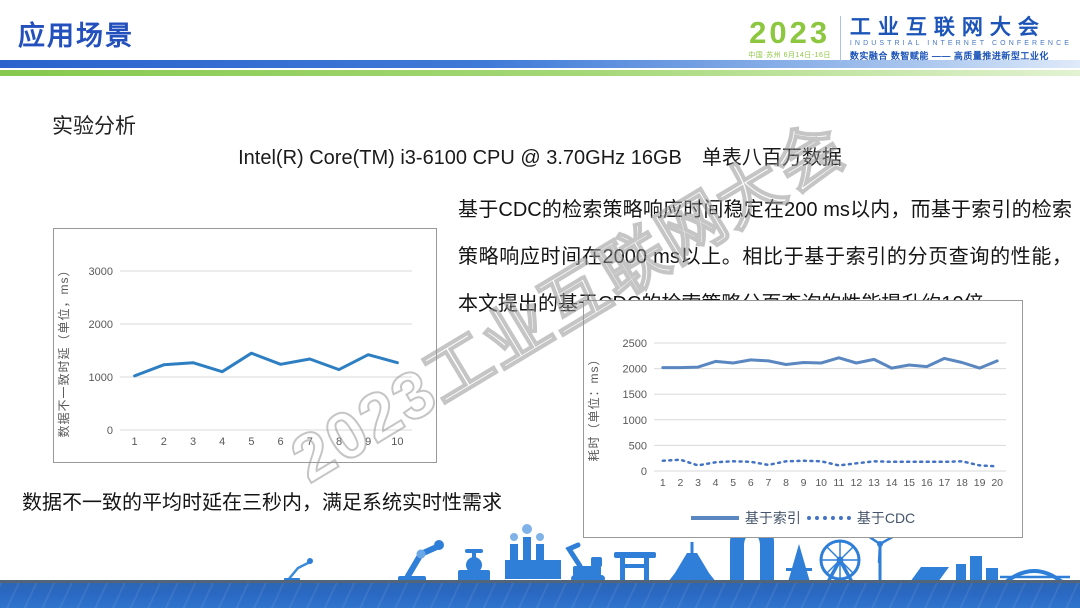  What do you see at coordinates (94, 126) in the screenshot?
I see `section-title: 实验分析` at bounding box center [94, 126].